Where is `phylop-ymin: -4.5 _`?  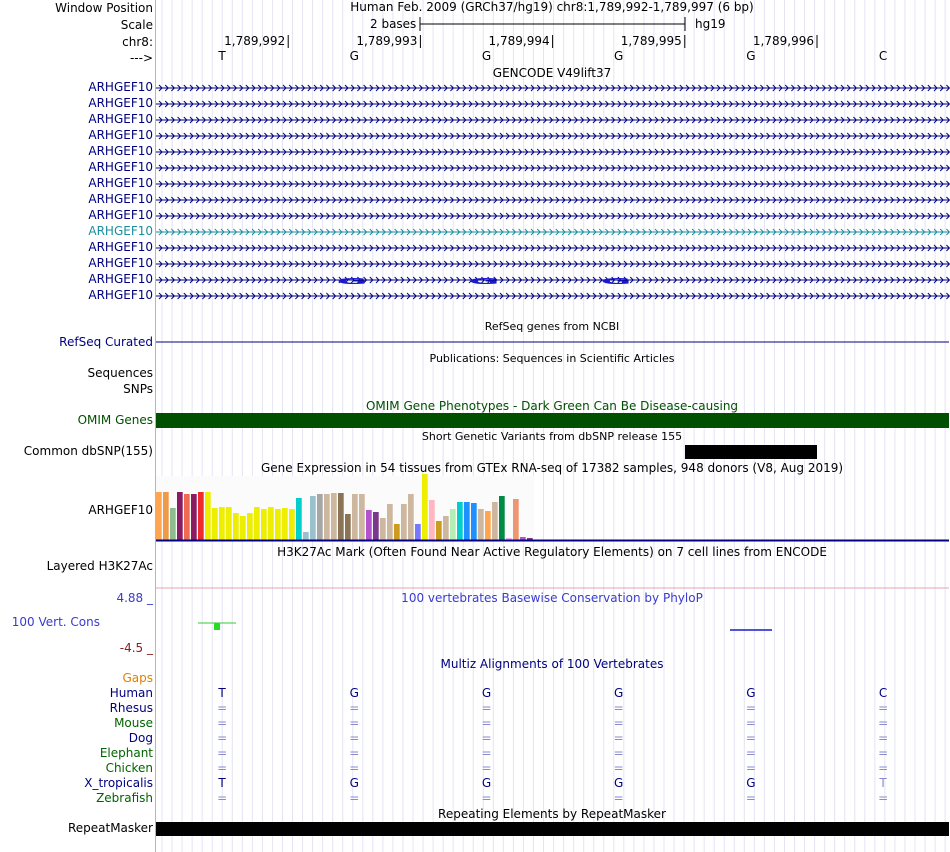
phylop-ymin: -4.5 _ is located at coordinates (136, 648).